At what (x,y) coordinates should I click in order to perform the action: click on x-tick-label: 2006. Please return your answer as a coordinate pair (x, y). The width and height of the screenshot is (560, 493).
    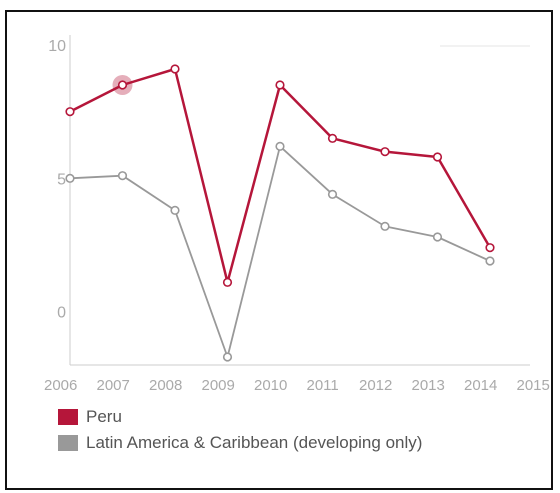
    Looking at the image, I should click on (60, 385).